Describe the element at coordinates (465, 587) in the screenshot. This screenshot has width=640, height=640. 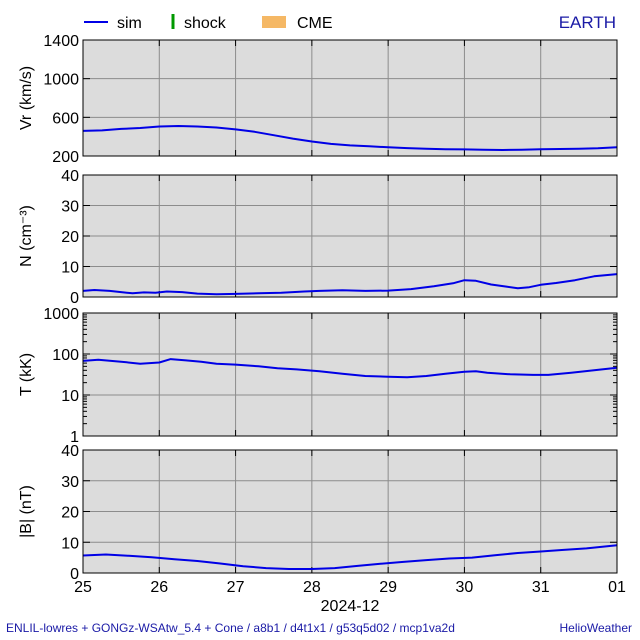
I see `x-tick-label: 30` at that location.